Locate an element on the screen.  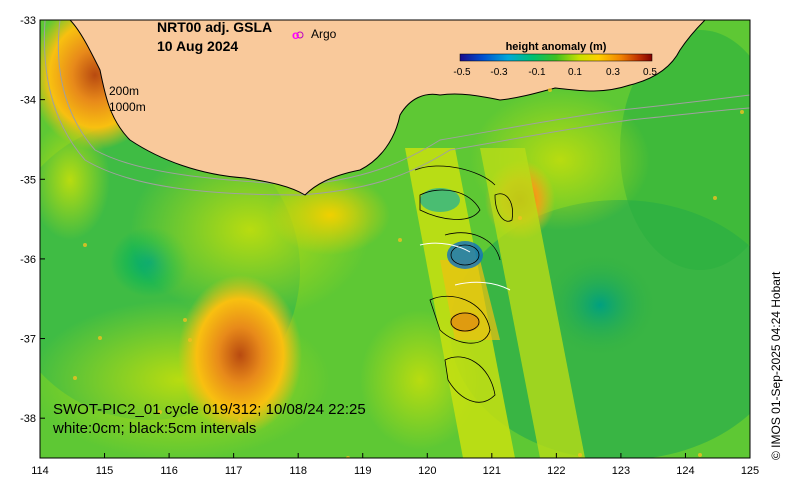
argo-legend-marker: o is located at coordinates (295, 35).